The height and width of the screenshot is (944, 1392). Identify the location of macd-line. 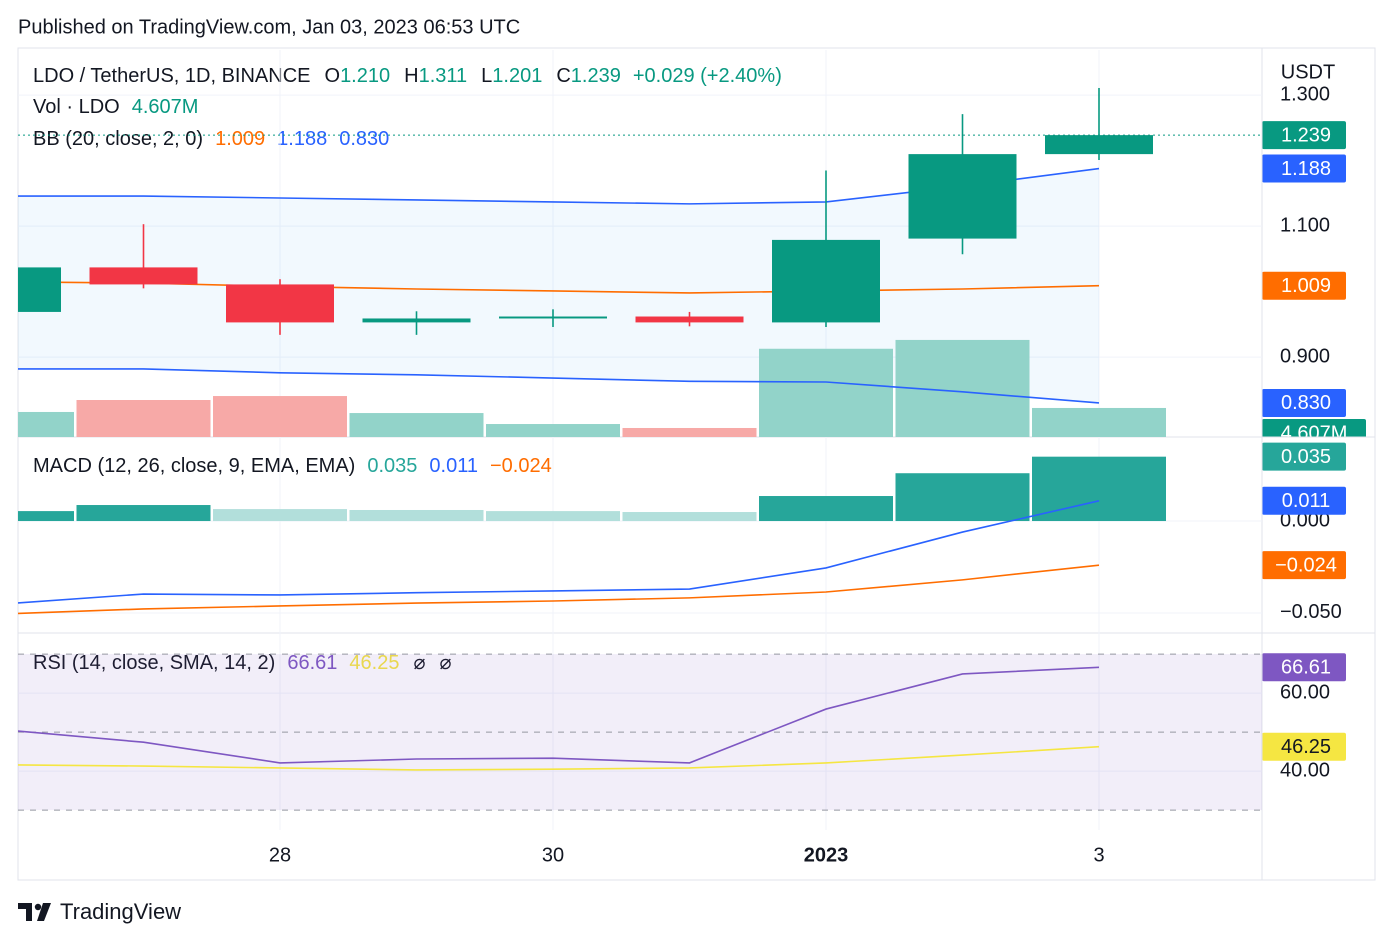
(559, 552).